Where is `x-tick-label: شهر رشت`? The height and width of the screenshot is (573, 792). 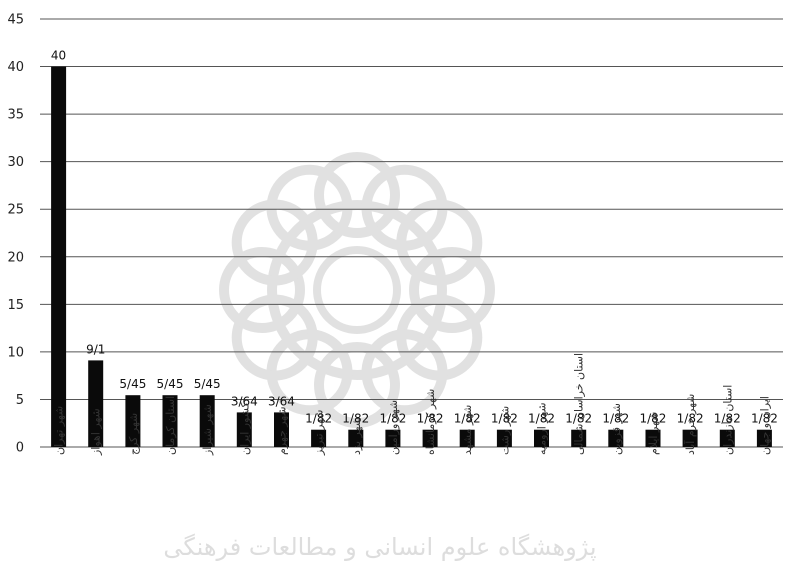
x-tick-label: شهر رشت is located at coordinates (504, 430).